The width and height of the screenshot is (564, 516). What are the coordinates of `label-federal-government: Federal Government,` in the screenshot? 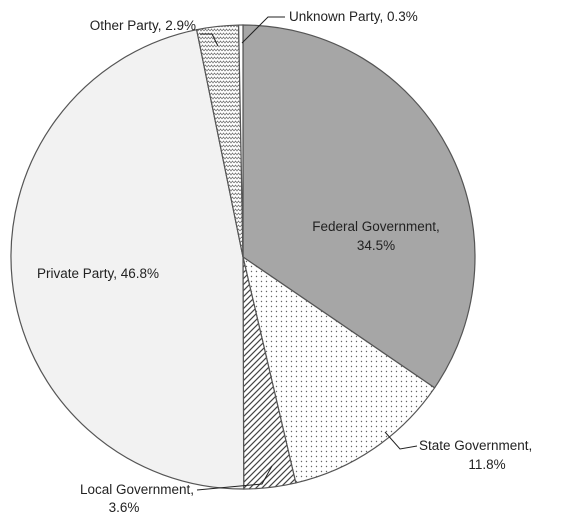 It's located at (376, 226).